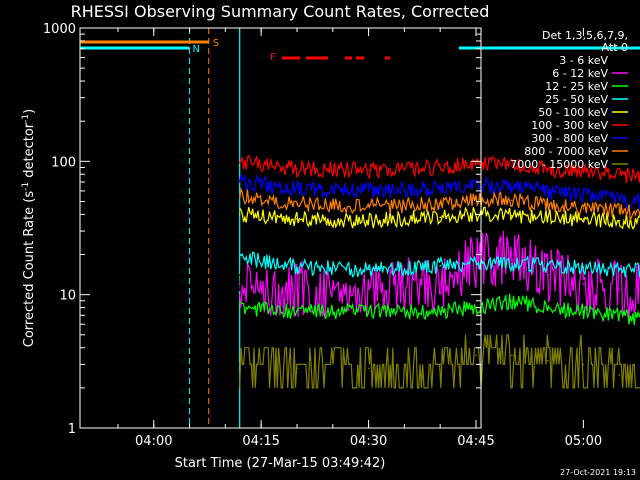  What do you see at coordinates (216, 43) in the screenshot?
I see `saa-flag-label: S` at bounding box center [216, 43].